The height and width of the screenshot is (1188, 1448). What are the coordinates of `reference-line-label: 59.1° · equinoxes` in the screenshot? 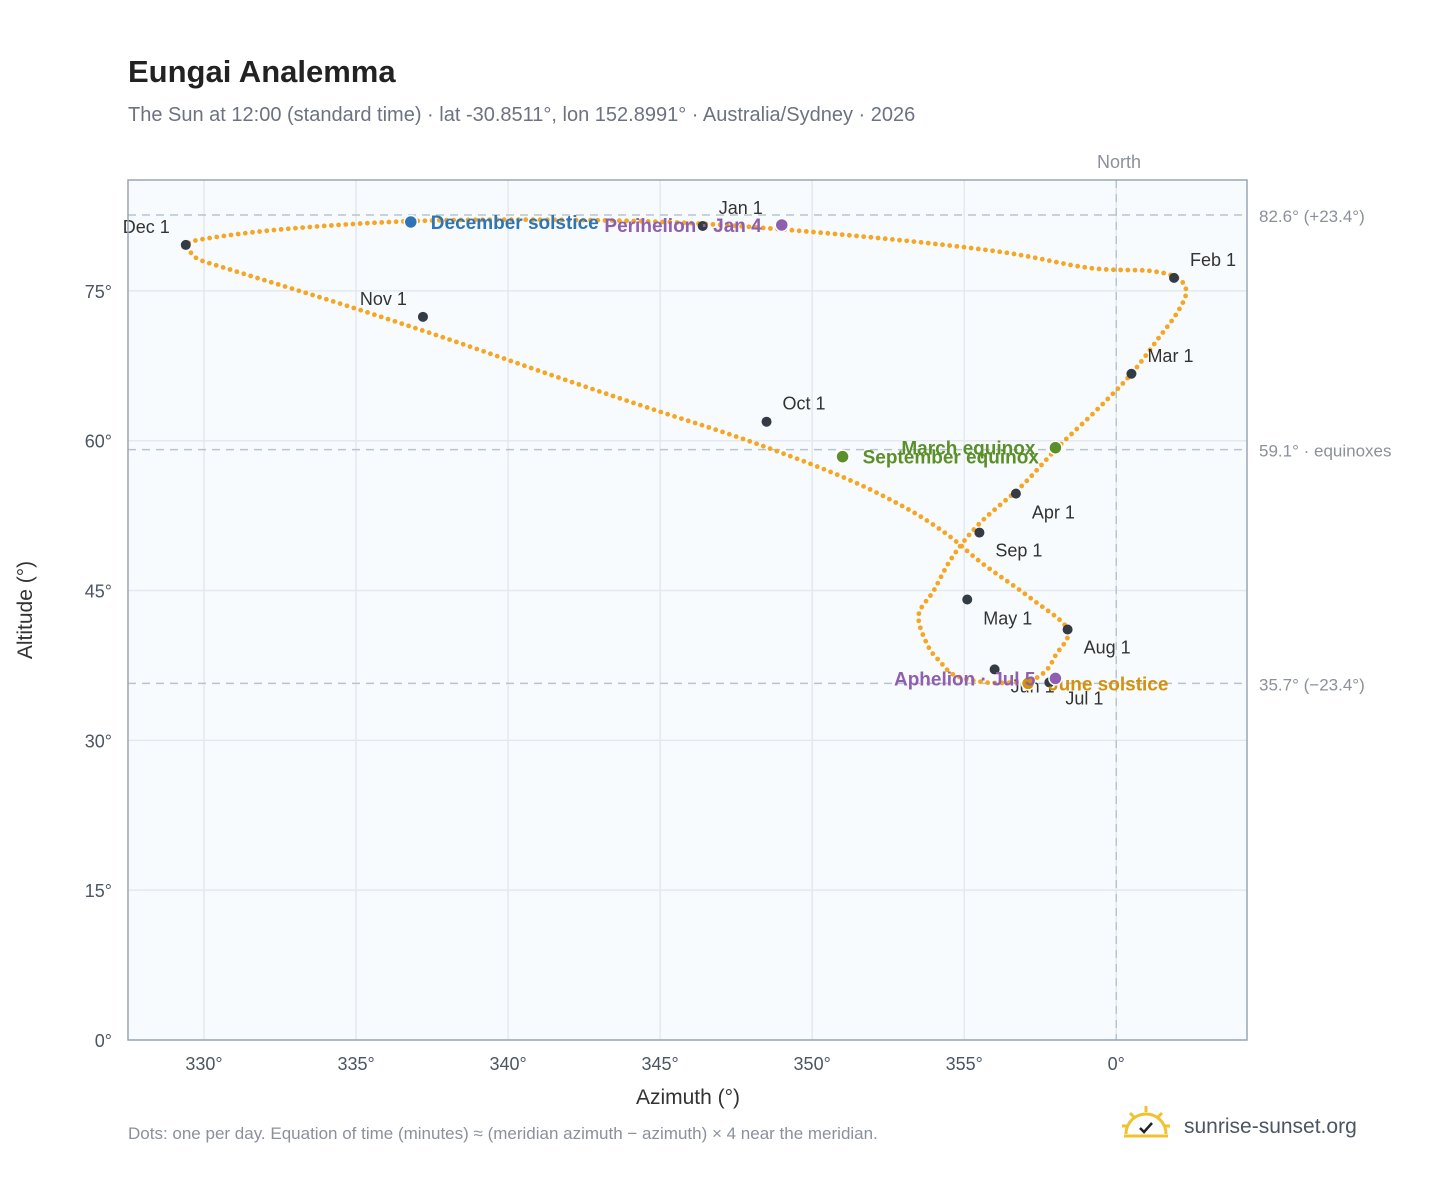 It's located at (1325, 451).